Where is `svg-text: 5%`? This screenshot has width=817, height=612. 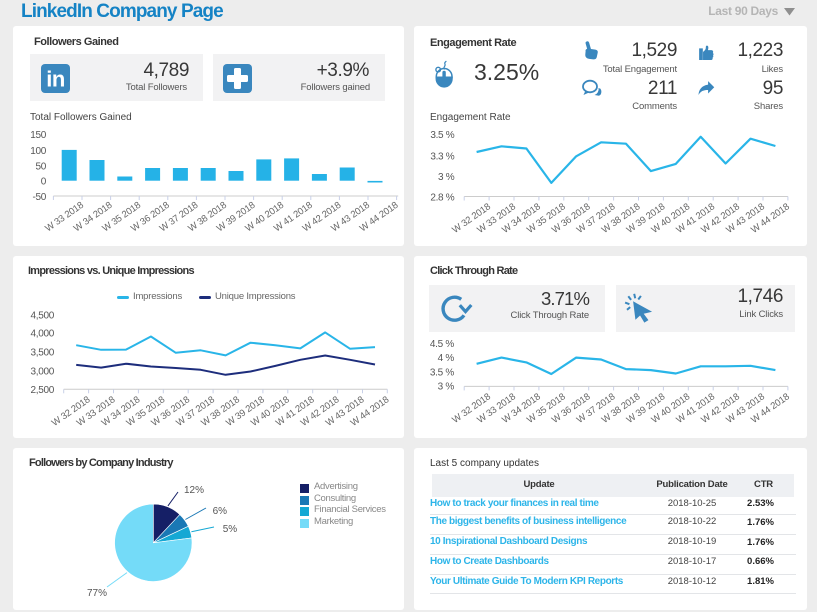
svg-text: 5% is located at coordinates (230, 529).